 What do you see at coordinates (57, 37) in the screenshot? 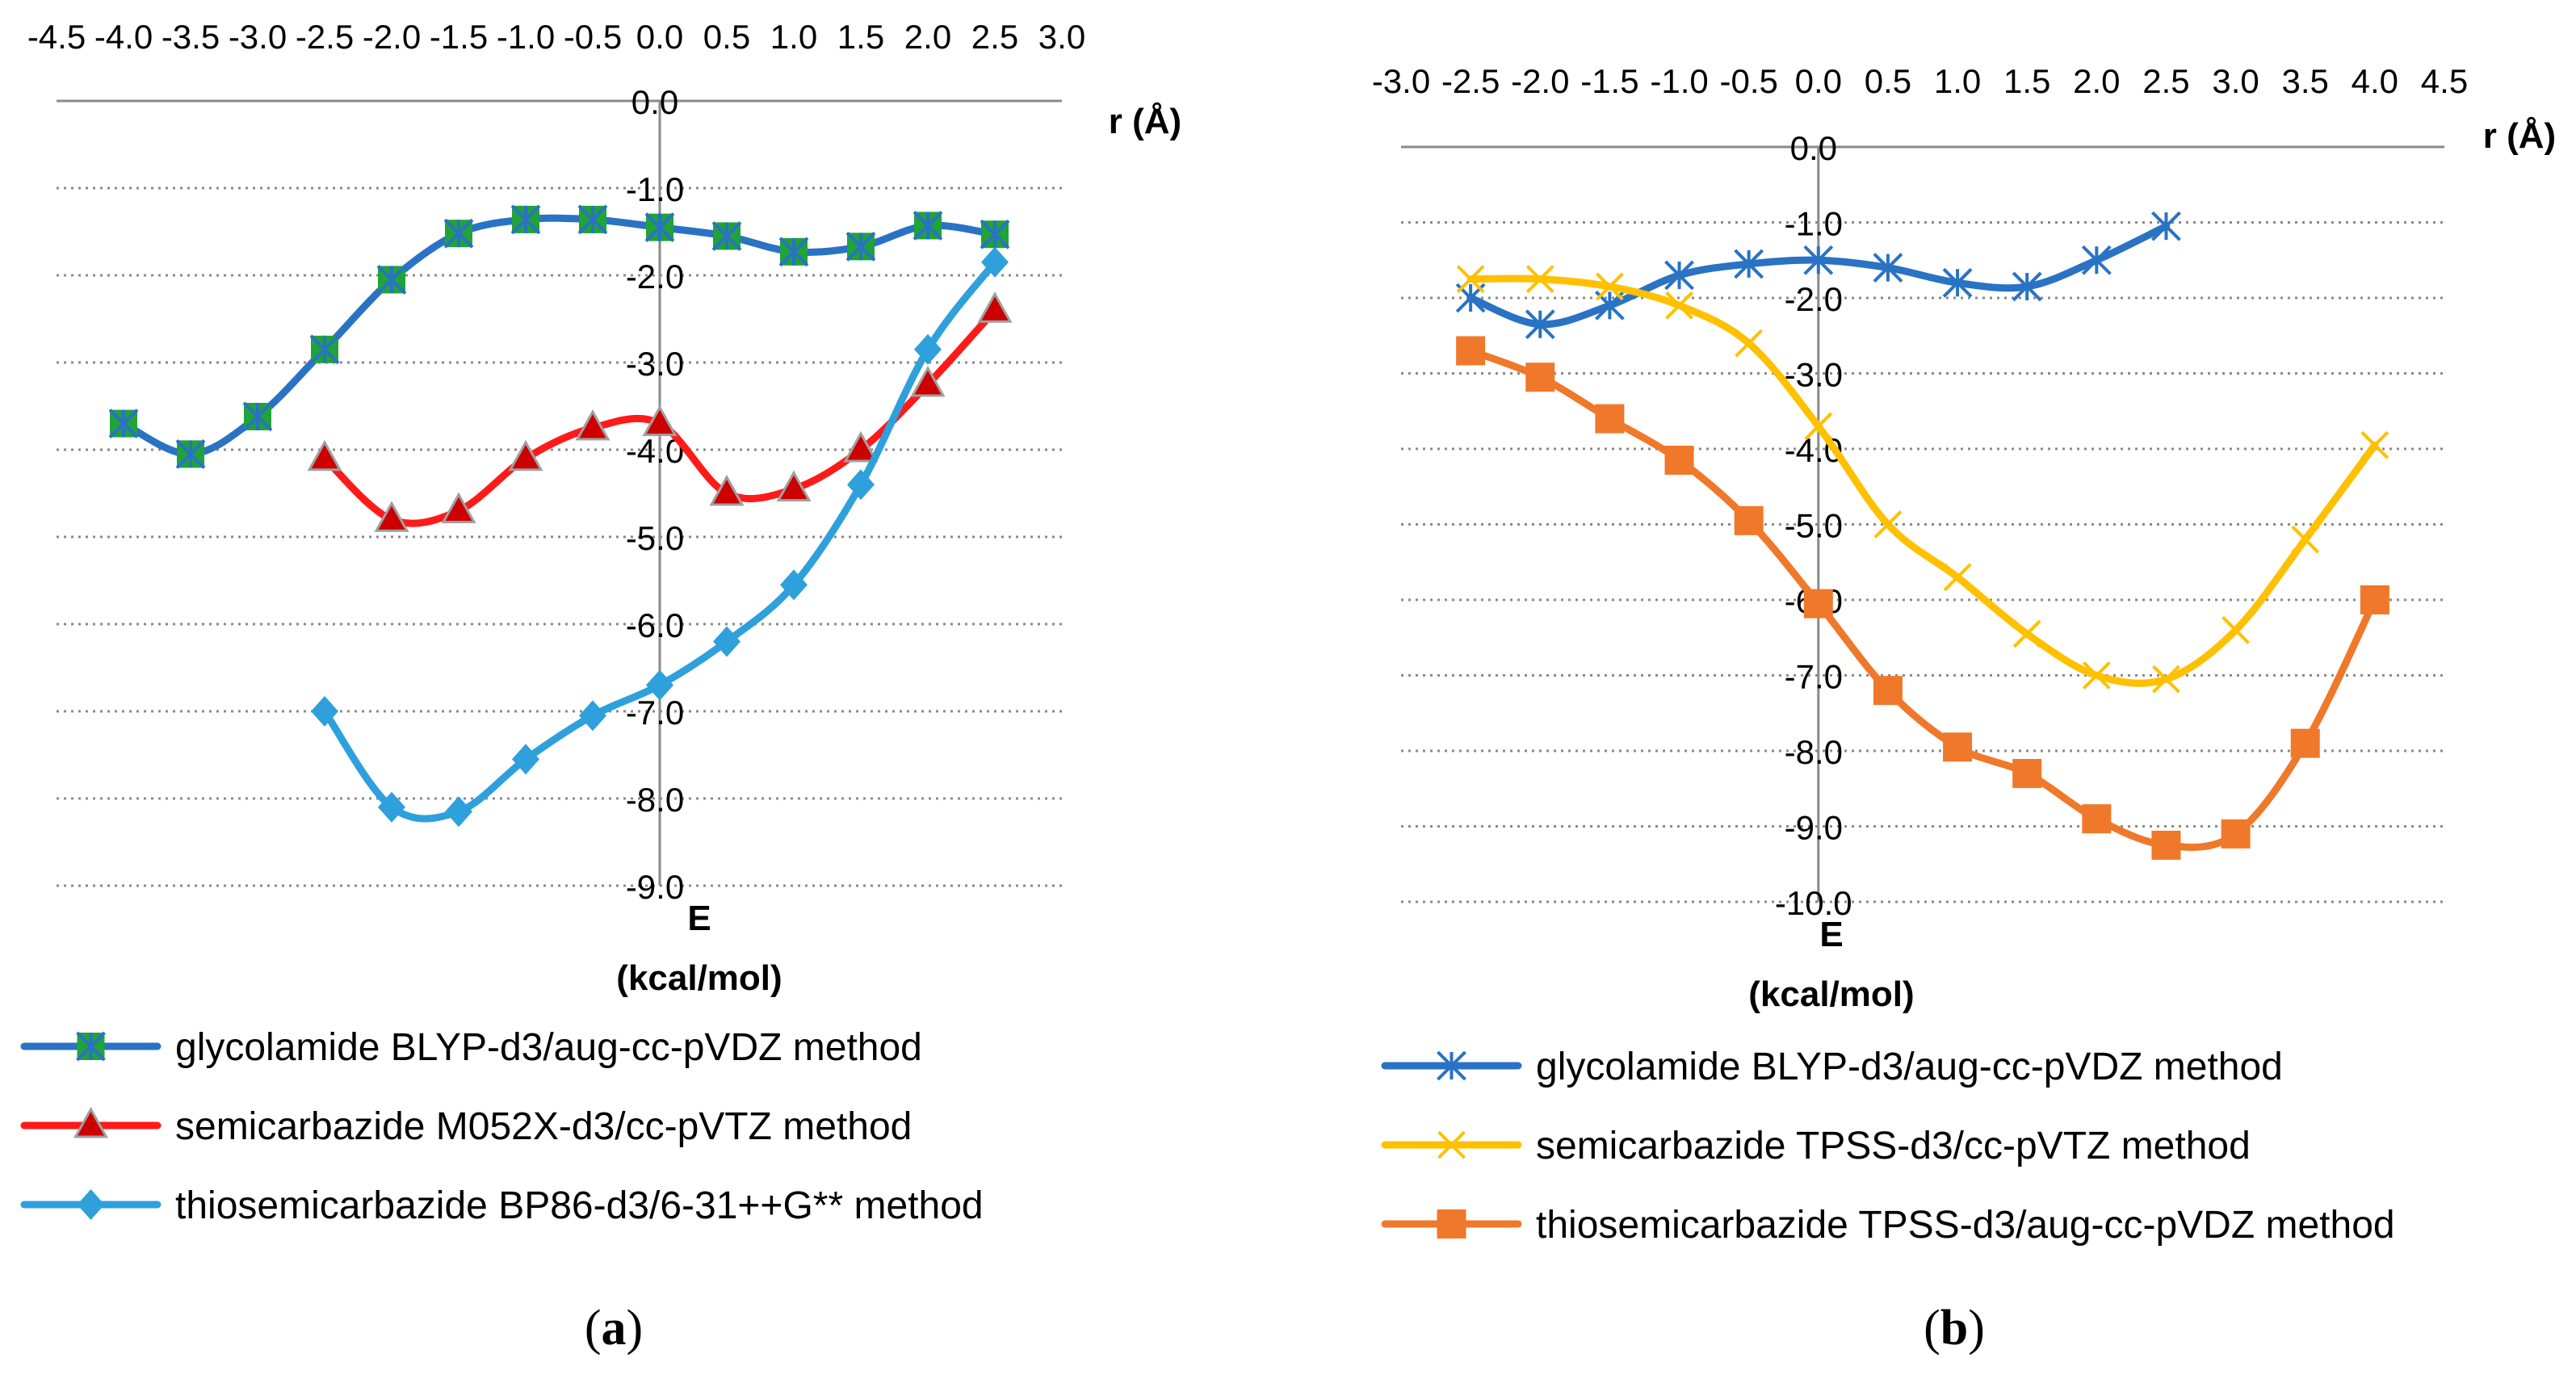
I see `x-tick-label: -4.5` at bounding box center [57, 37].